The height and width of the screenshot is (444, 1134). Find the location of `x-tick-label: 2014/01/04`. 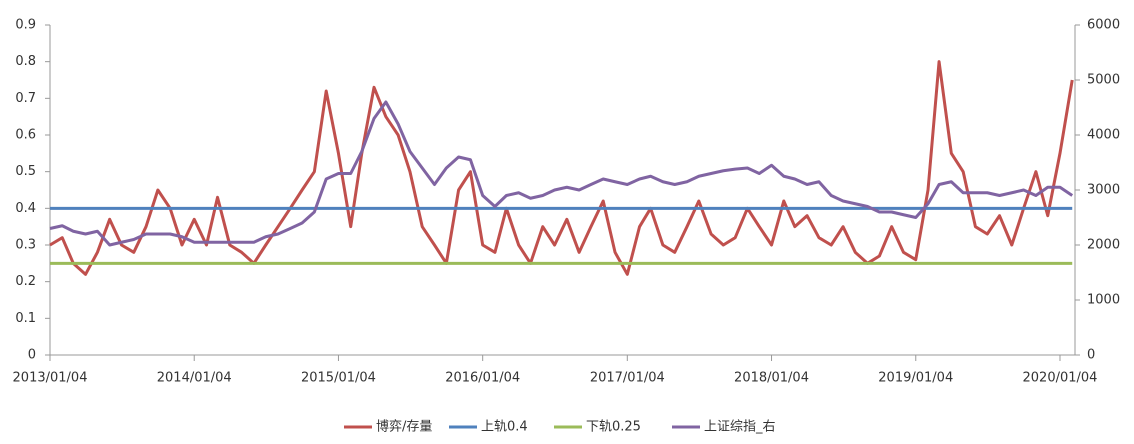

x-tick-label: 2014/01/04 is located at coordinates (194, 378).